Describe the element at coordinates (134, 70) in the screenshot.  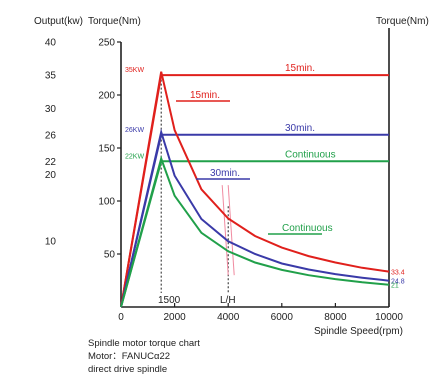
I see `15min-output-kw-label: 35KW` at that location.